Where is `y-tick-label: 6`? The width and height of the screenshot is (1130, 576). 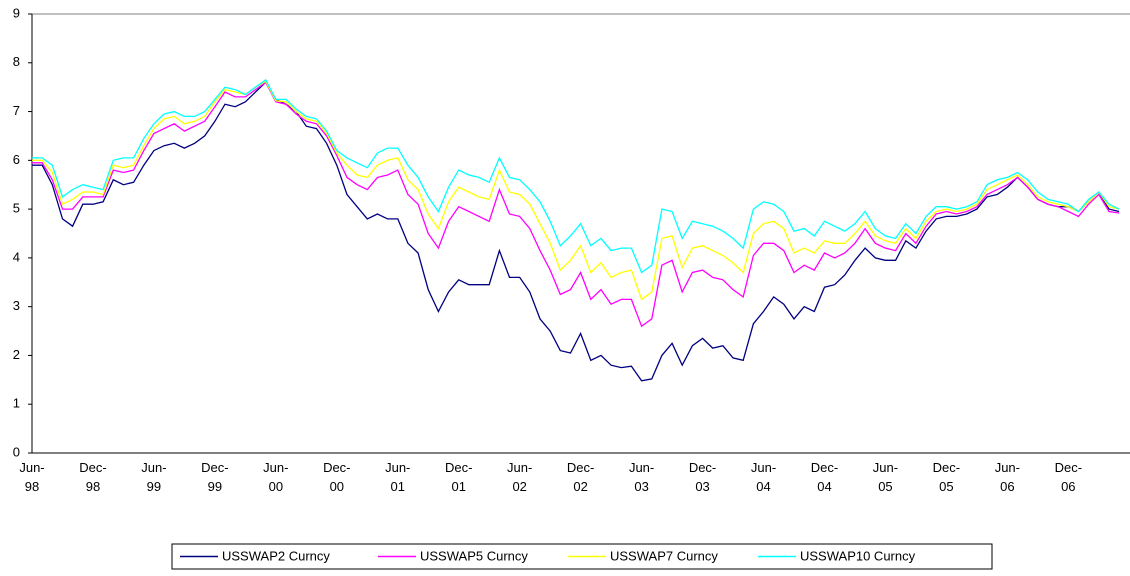
y-tick-label: 6 is located at coordinates (16, 159).